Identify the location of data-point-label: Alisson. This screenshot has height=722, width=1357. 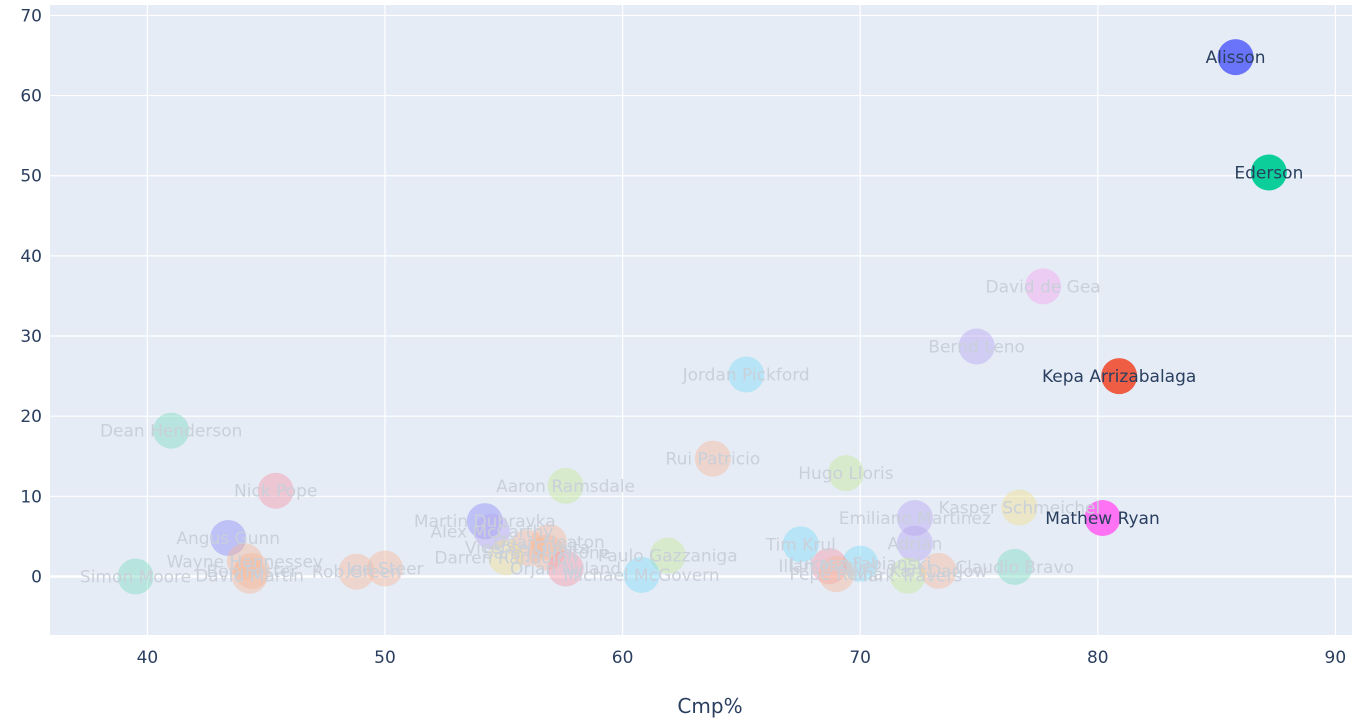
(1236, 58).